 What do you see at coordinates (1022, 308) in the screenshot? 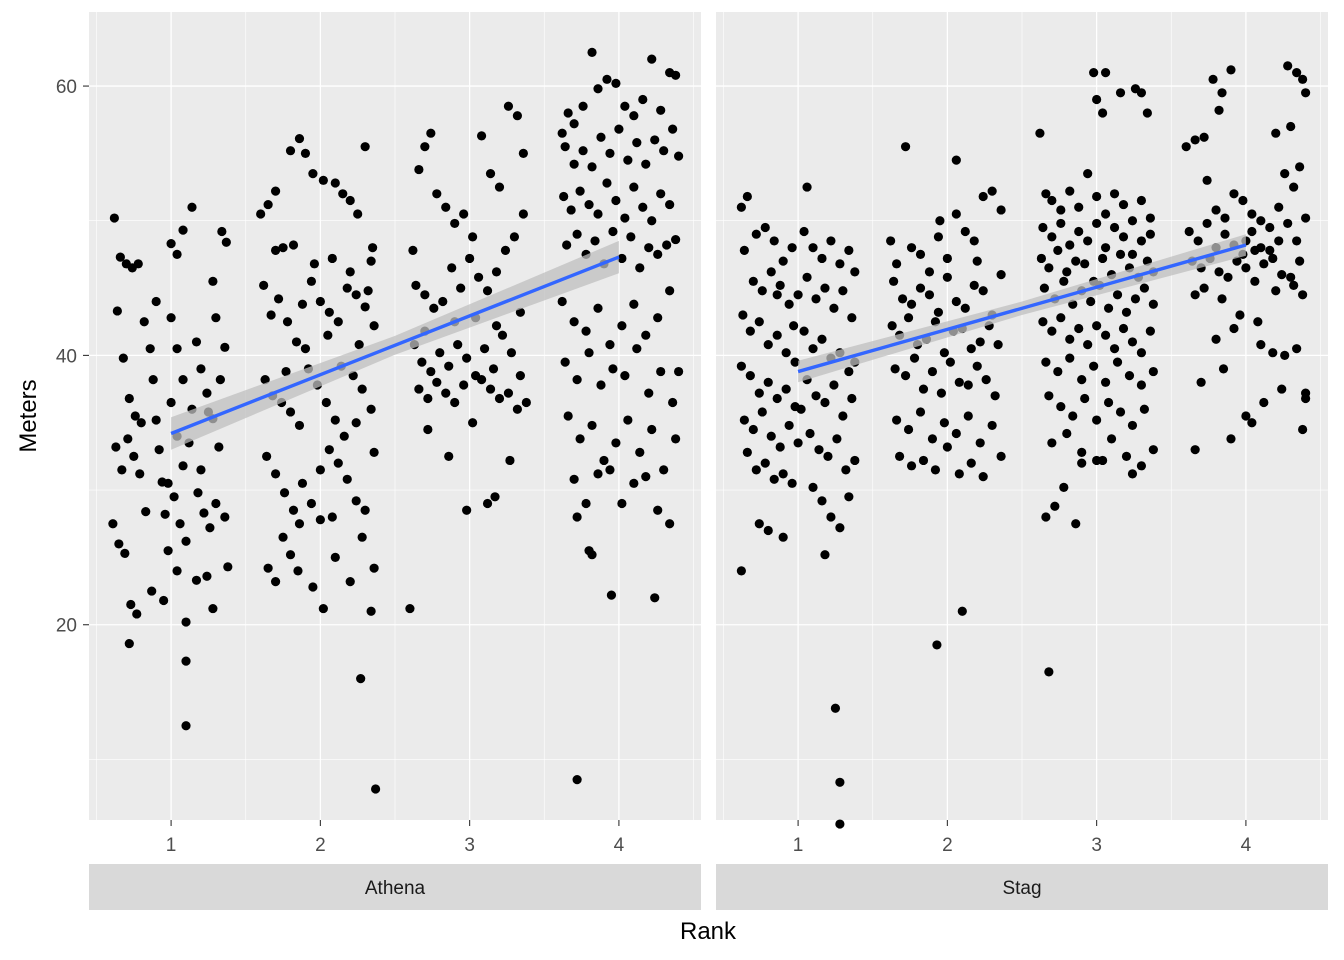
I see `trend-line` at bounding box center [1022, 308].